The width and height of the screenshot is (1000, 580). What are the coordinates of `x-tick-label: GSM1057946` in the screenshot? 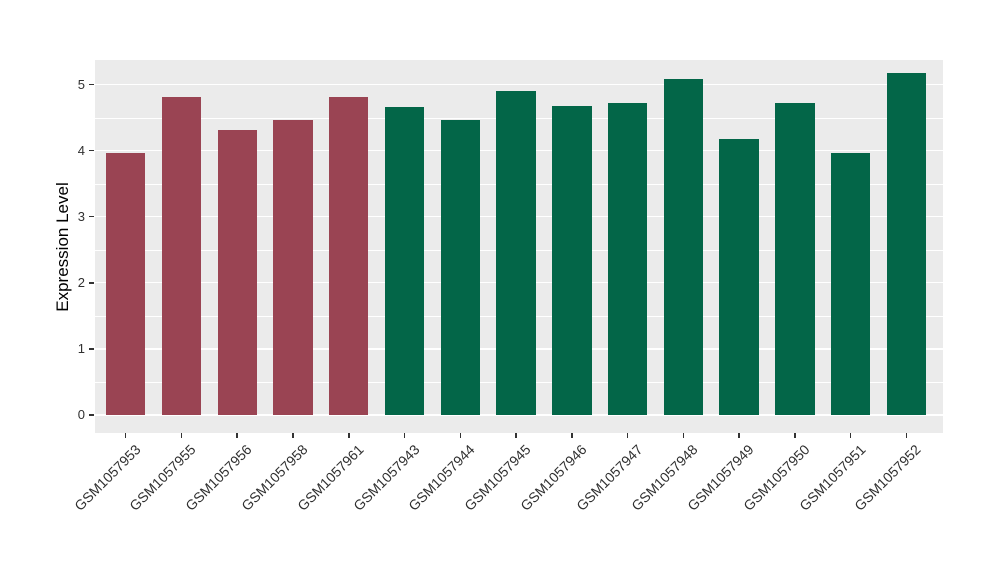 It's located at (553, 477).